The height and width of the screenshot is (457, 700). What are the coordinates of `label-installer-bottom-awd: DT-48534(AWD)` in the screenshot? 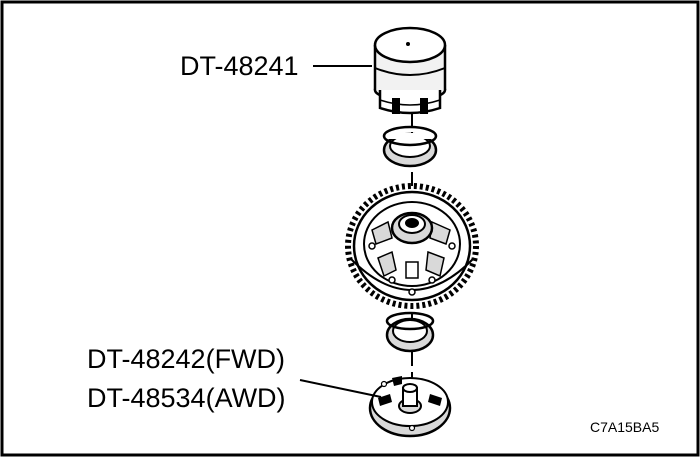 It's located at (186, 398).